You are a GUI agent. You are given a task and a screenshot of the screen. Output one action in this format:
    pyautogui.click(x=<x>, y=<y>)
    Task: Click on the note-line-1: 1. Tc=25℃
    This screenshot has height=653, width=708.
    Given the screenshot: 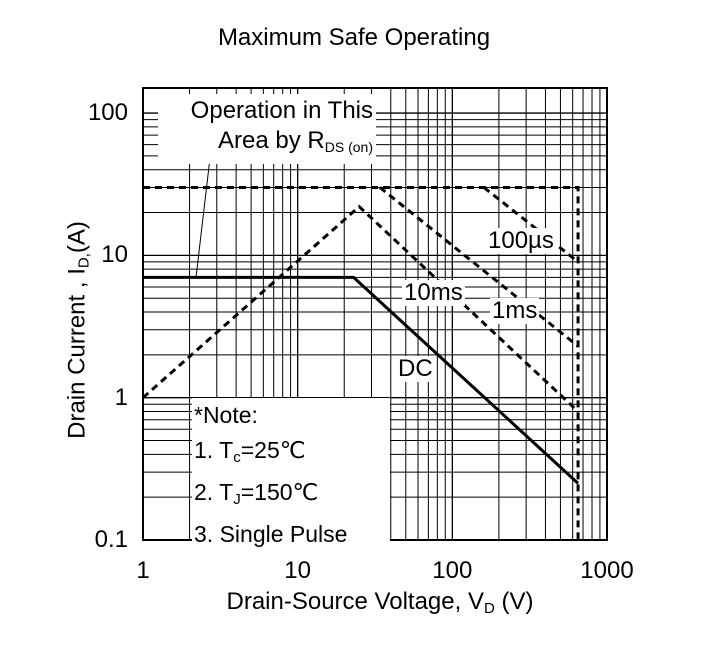 What is the action you would take?
    pyautogui.click(x=250, y=451)
    